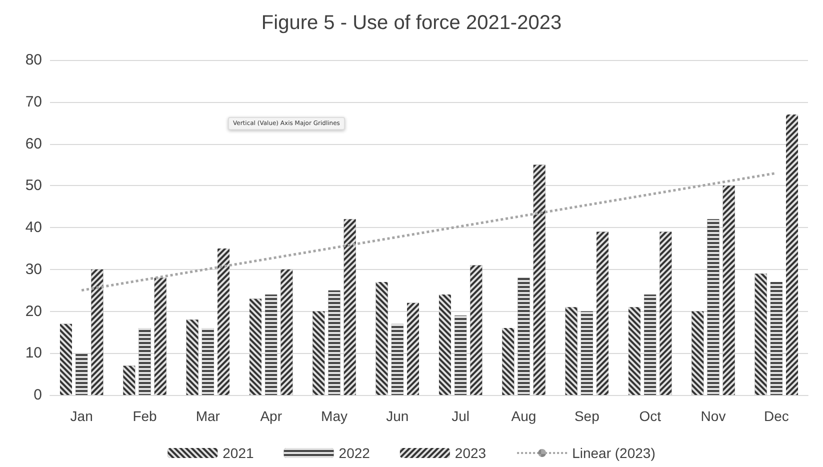 The height and width of the screenshot is (467, 823). Describe the element at coordinates (614, 453) in the screenshot. I see `legend-label: Linear (2023)` at that location.